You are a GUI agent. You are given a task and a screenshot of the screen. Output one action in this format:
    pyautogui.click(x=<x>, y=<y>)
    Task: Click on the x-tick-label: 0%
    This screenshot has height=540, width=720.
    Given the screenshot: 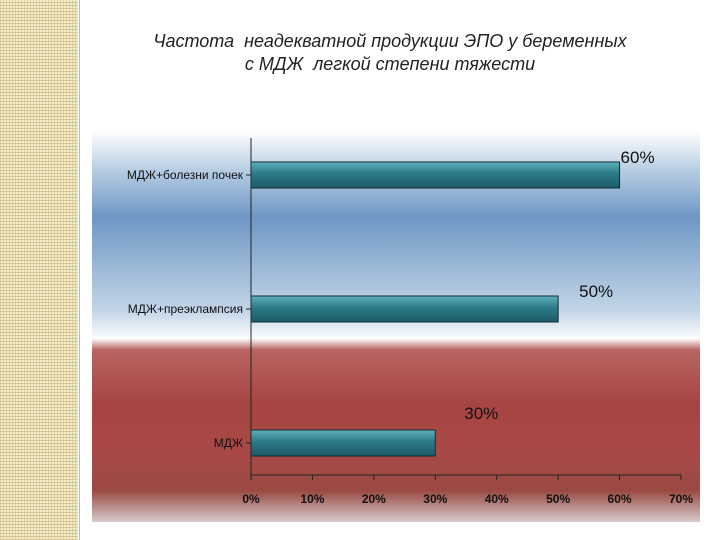 What is the action you would take?
    pyautogui.click(x=251, y=499)
    